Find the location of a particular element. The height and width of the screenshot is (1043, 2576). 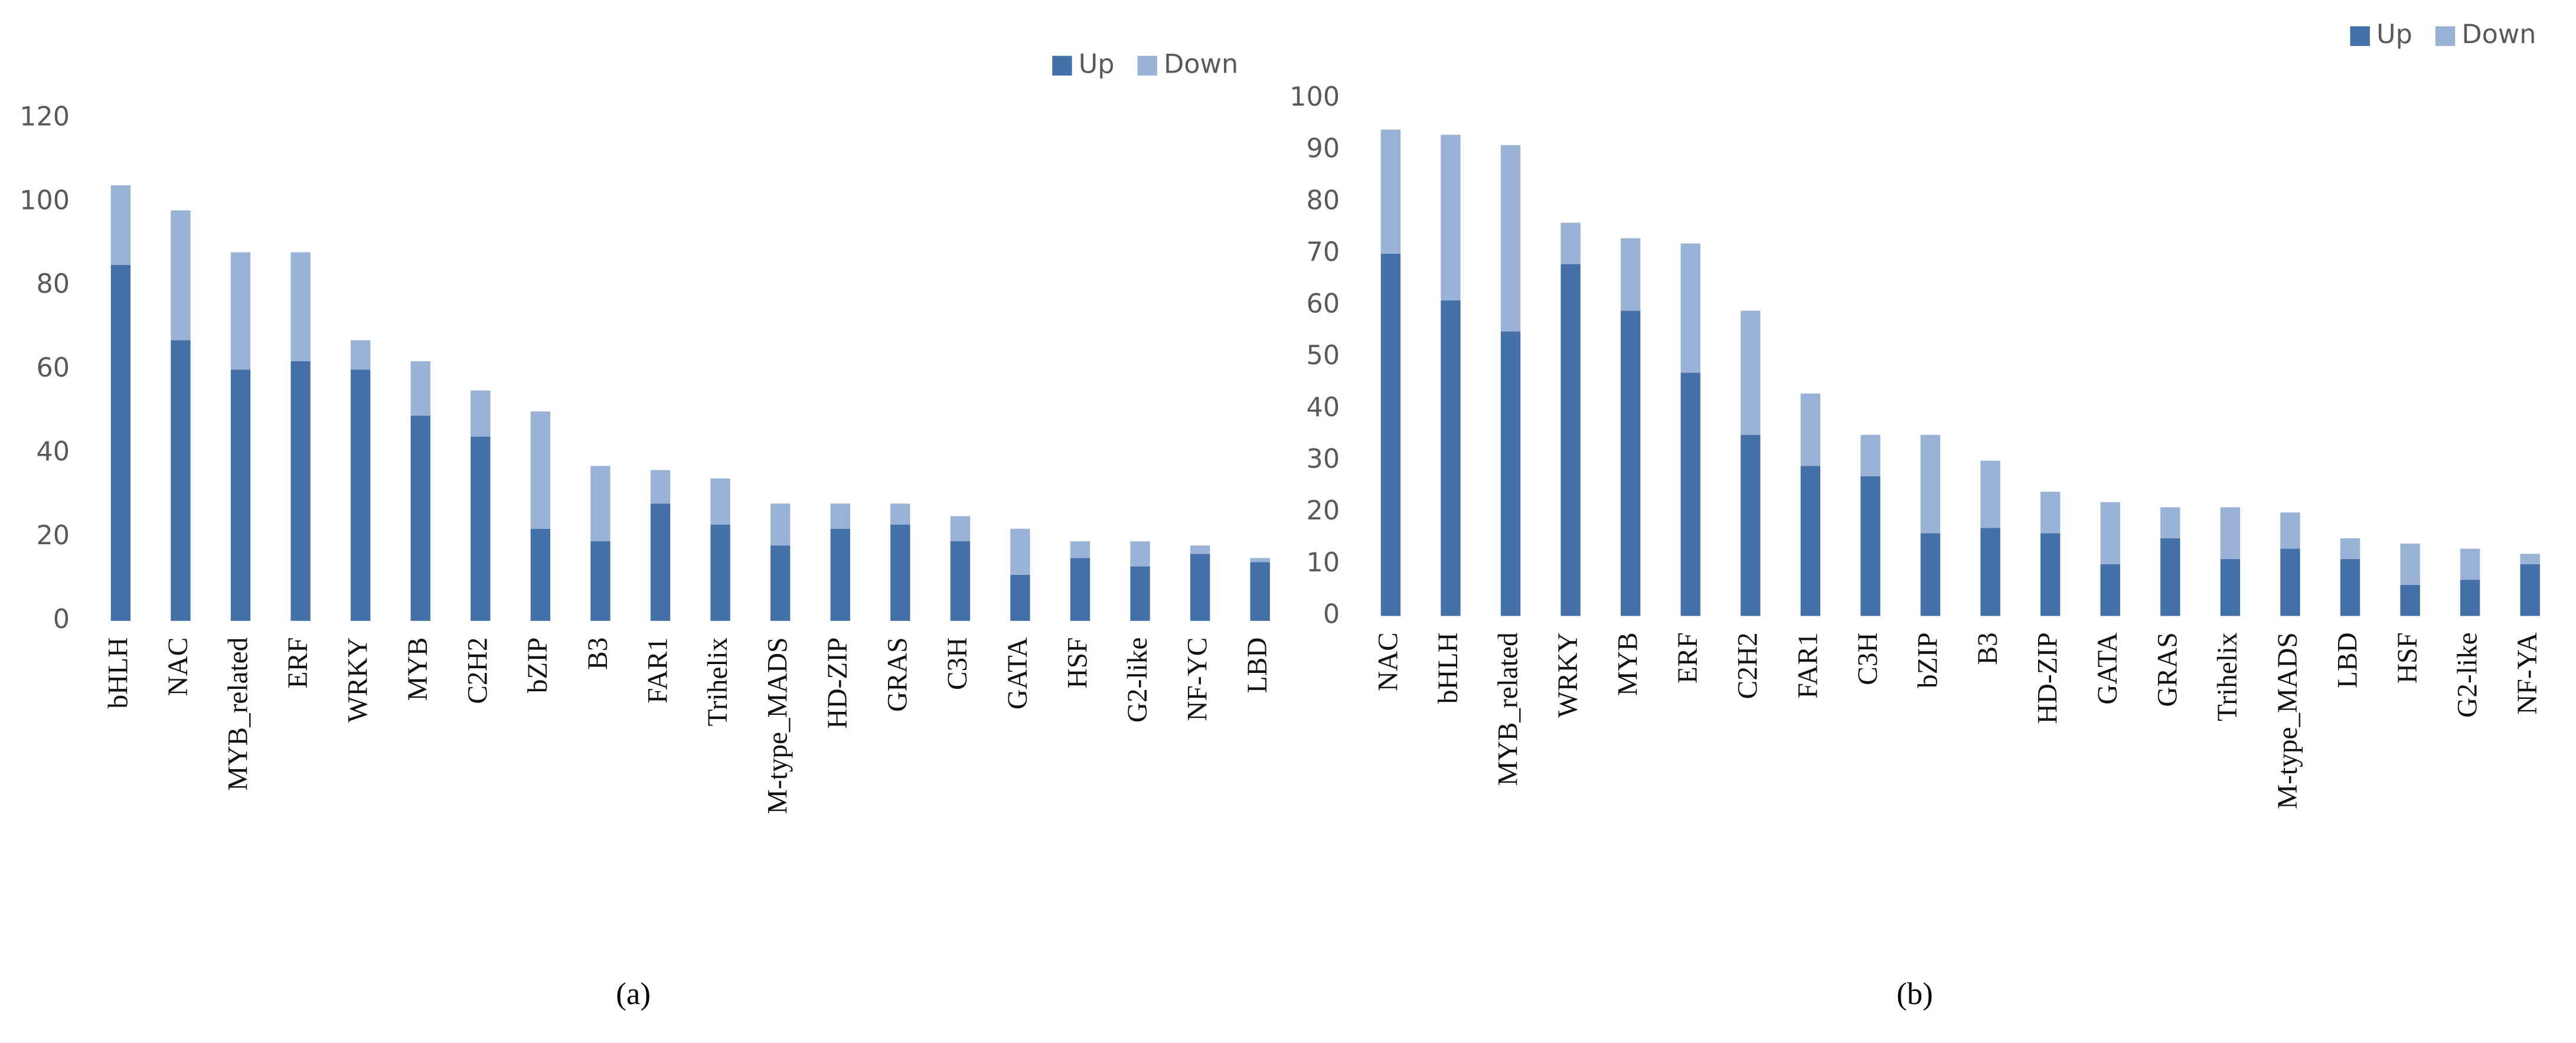

x-tick-label: LBD is located at coordinates (2347, 660).